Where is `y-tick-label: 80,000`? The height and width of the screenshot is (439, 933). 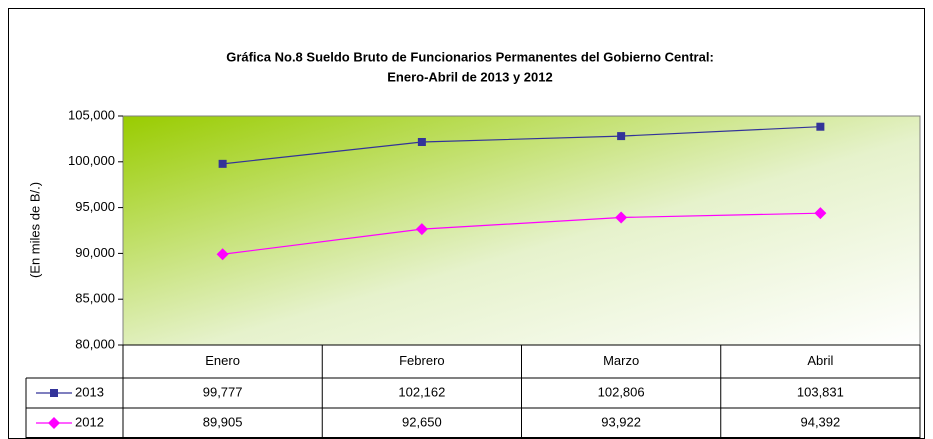 y-tick-label: 80,000 is located at coordinates (95, 343).